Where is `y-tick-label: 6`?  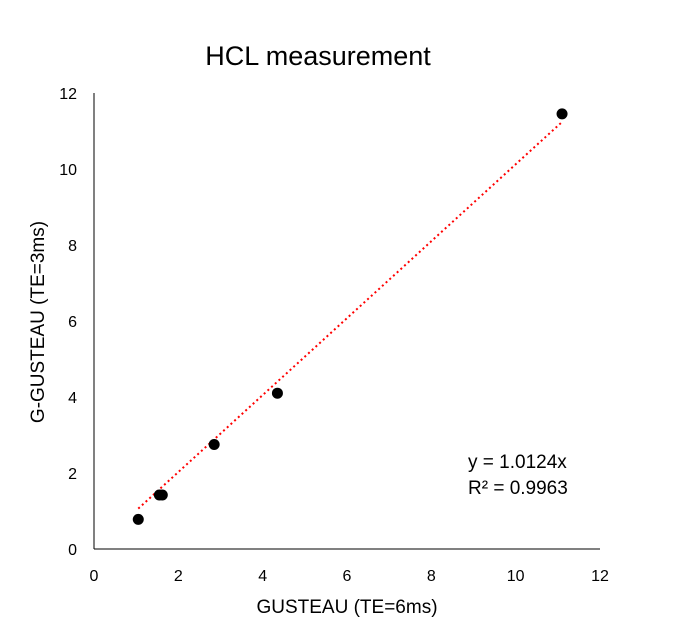 y-tick-label: 6 is located at coordinates (72, 322).